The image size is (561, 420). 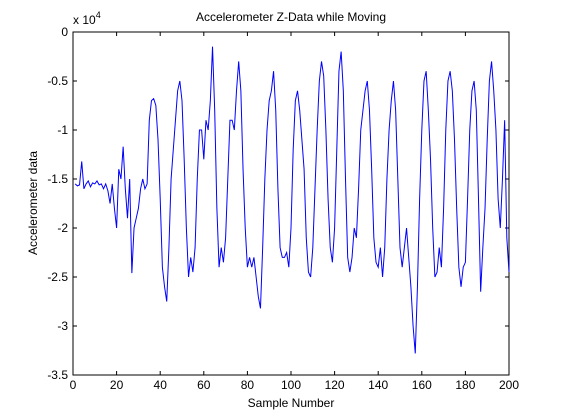 What do you see at coordinates (248, 385) in the screenshot?
I see `x-tick-label: 80` at bounding box center [248, 385].